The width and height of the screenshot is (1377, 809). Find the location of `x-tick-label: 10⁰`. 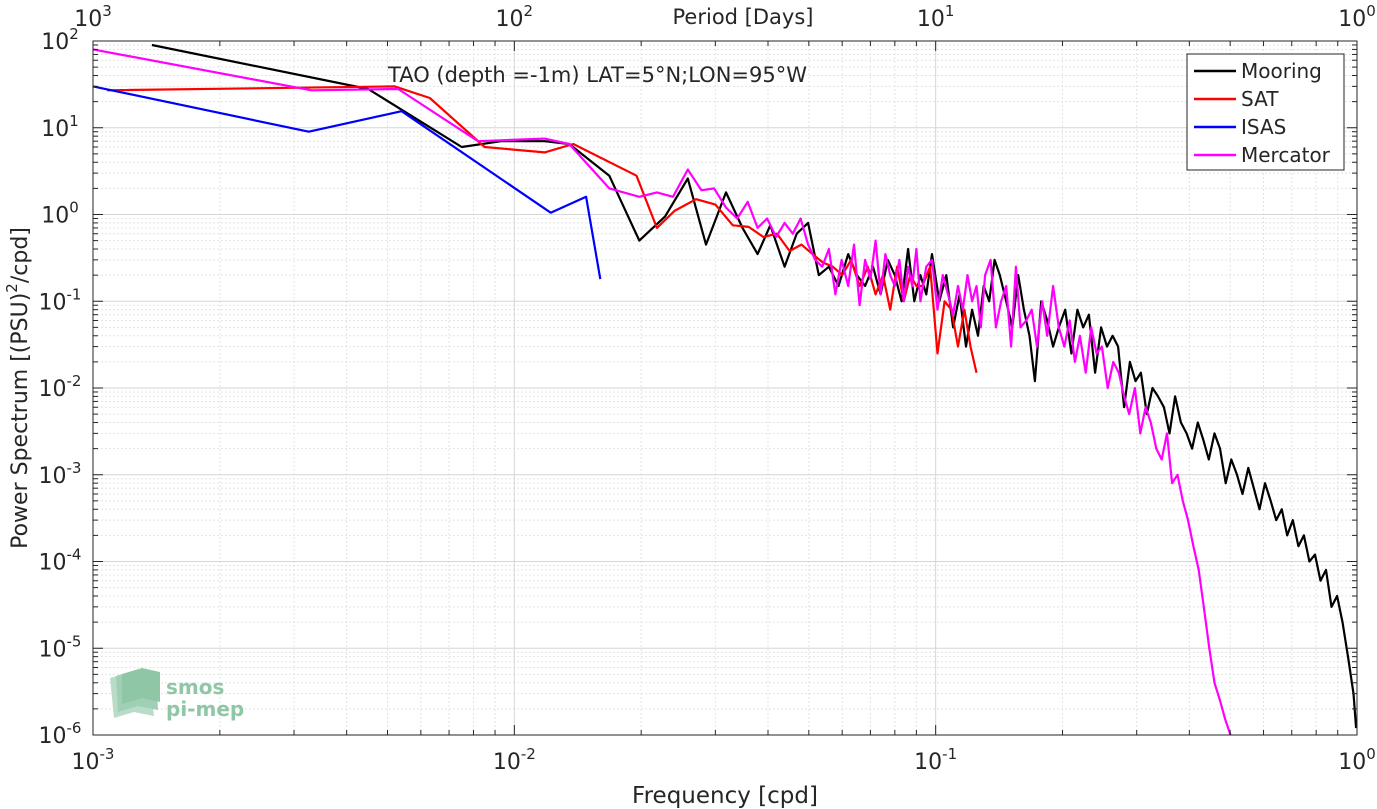

x-tick-label: 10⁰ is located at coordinates (1357, 760).